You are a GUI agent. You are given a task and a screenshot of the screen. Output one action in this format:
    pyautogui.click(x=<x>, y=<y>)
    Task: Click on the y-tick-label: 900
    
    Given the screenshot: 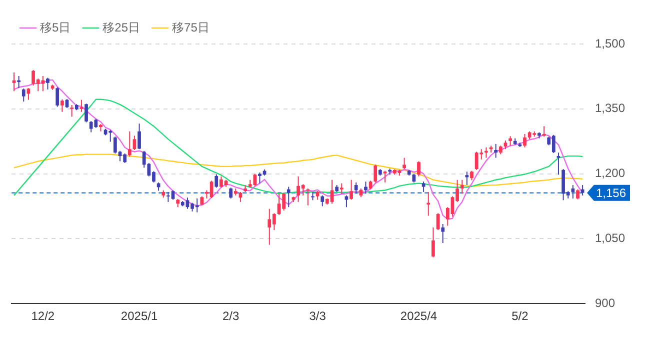 What is the action you would take?
    pyautogui.click(x=605, y=303)
    